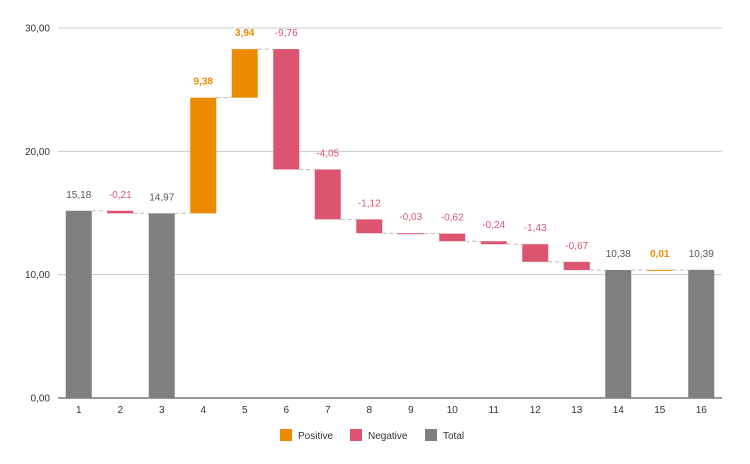  Describe the element at coordinates (369, 203) in the screenshot. I see `data-label: -1,12` at that location.